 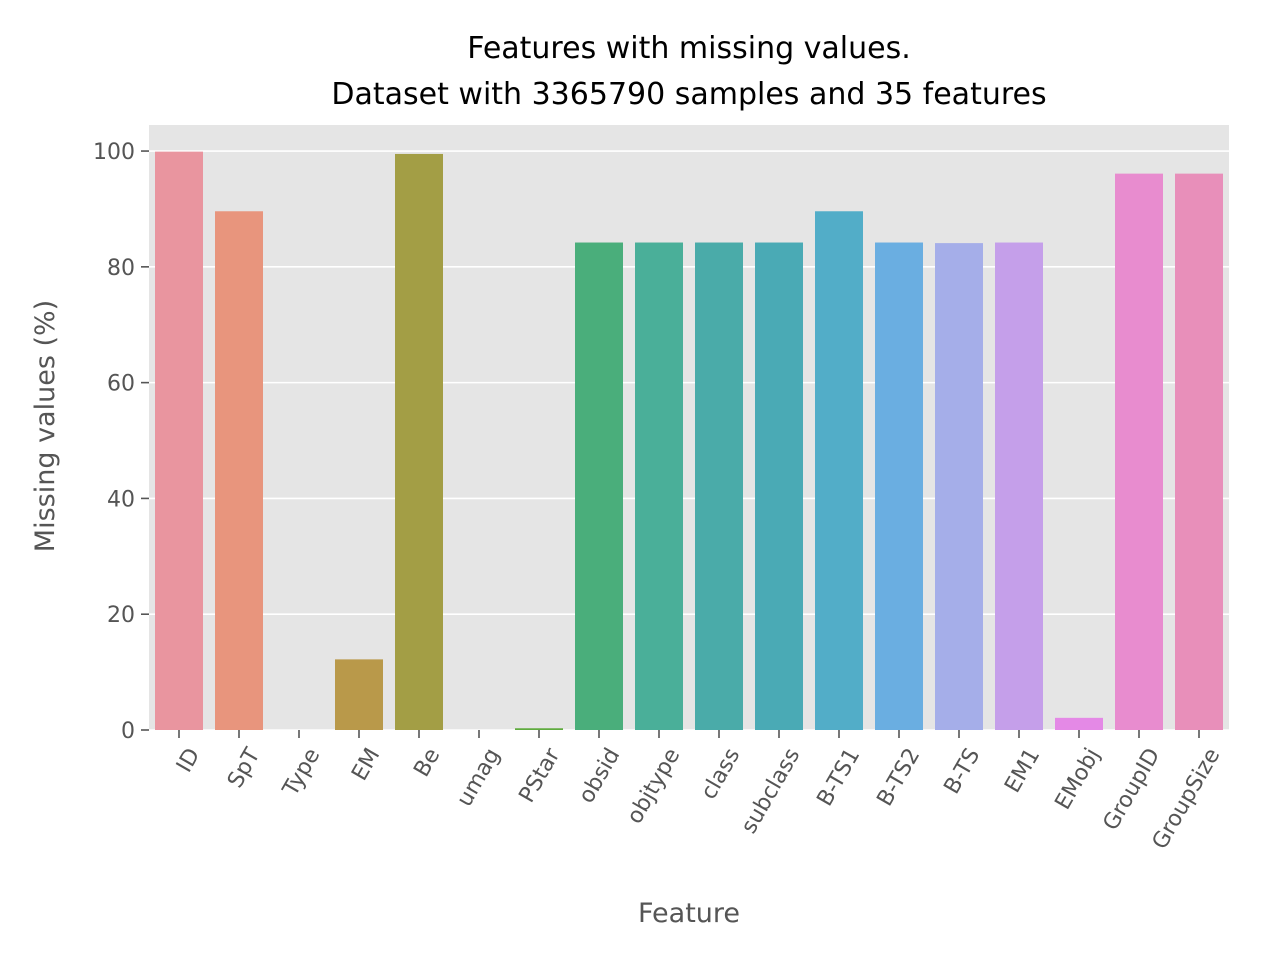 What do you see at coordinates (839, 470) in the screenshot?
I see `bar-b-ts1` at bounding box center [839, 470].